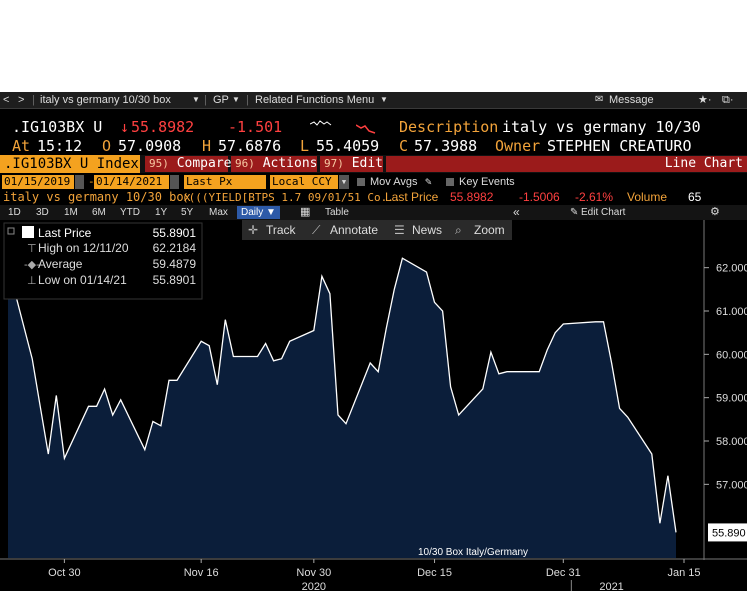 This screenshot has height=591, width=747. What do you see at coordinates (28, 232) in the screenshot?
I see `legend-swatch` at bounding box center [28, 232].